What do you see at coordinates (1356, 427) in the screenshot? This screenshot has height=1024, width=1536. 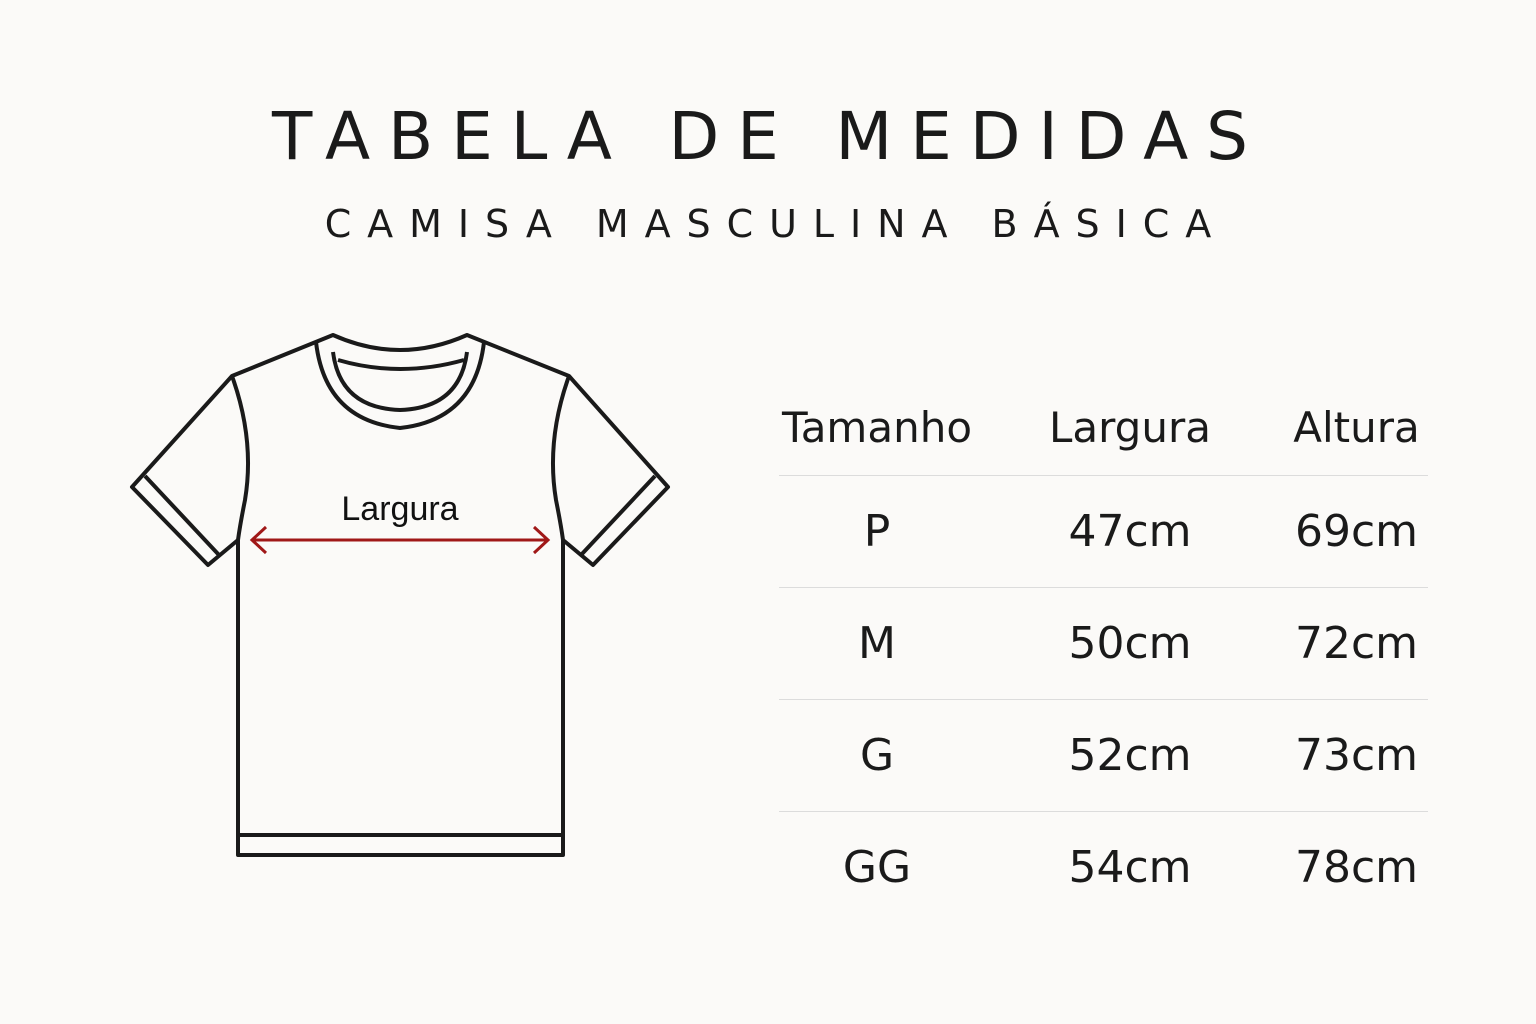 I see `header-height: Altura` at bounding box center [1356, 427].